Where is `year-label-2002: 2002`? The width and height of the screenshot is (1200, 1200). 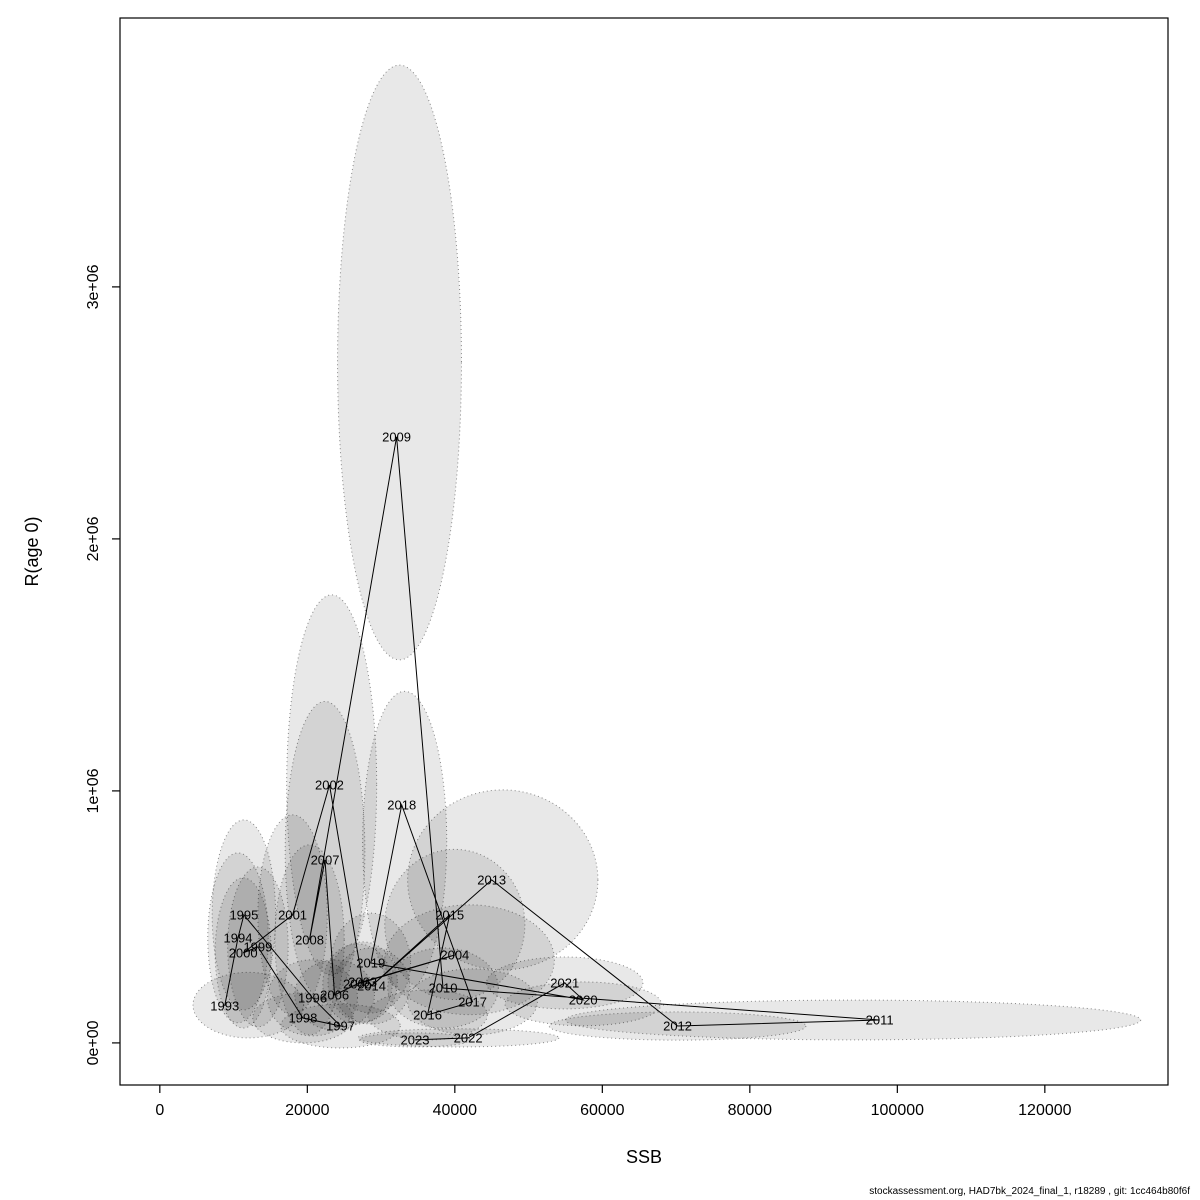
year-label-2002: 2002 is located at coordinates (329, 784).